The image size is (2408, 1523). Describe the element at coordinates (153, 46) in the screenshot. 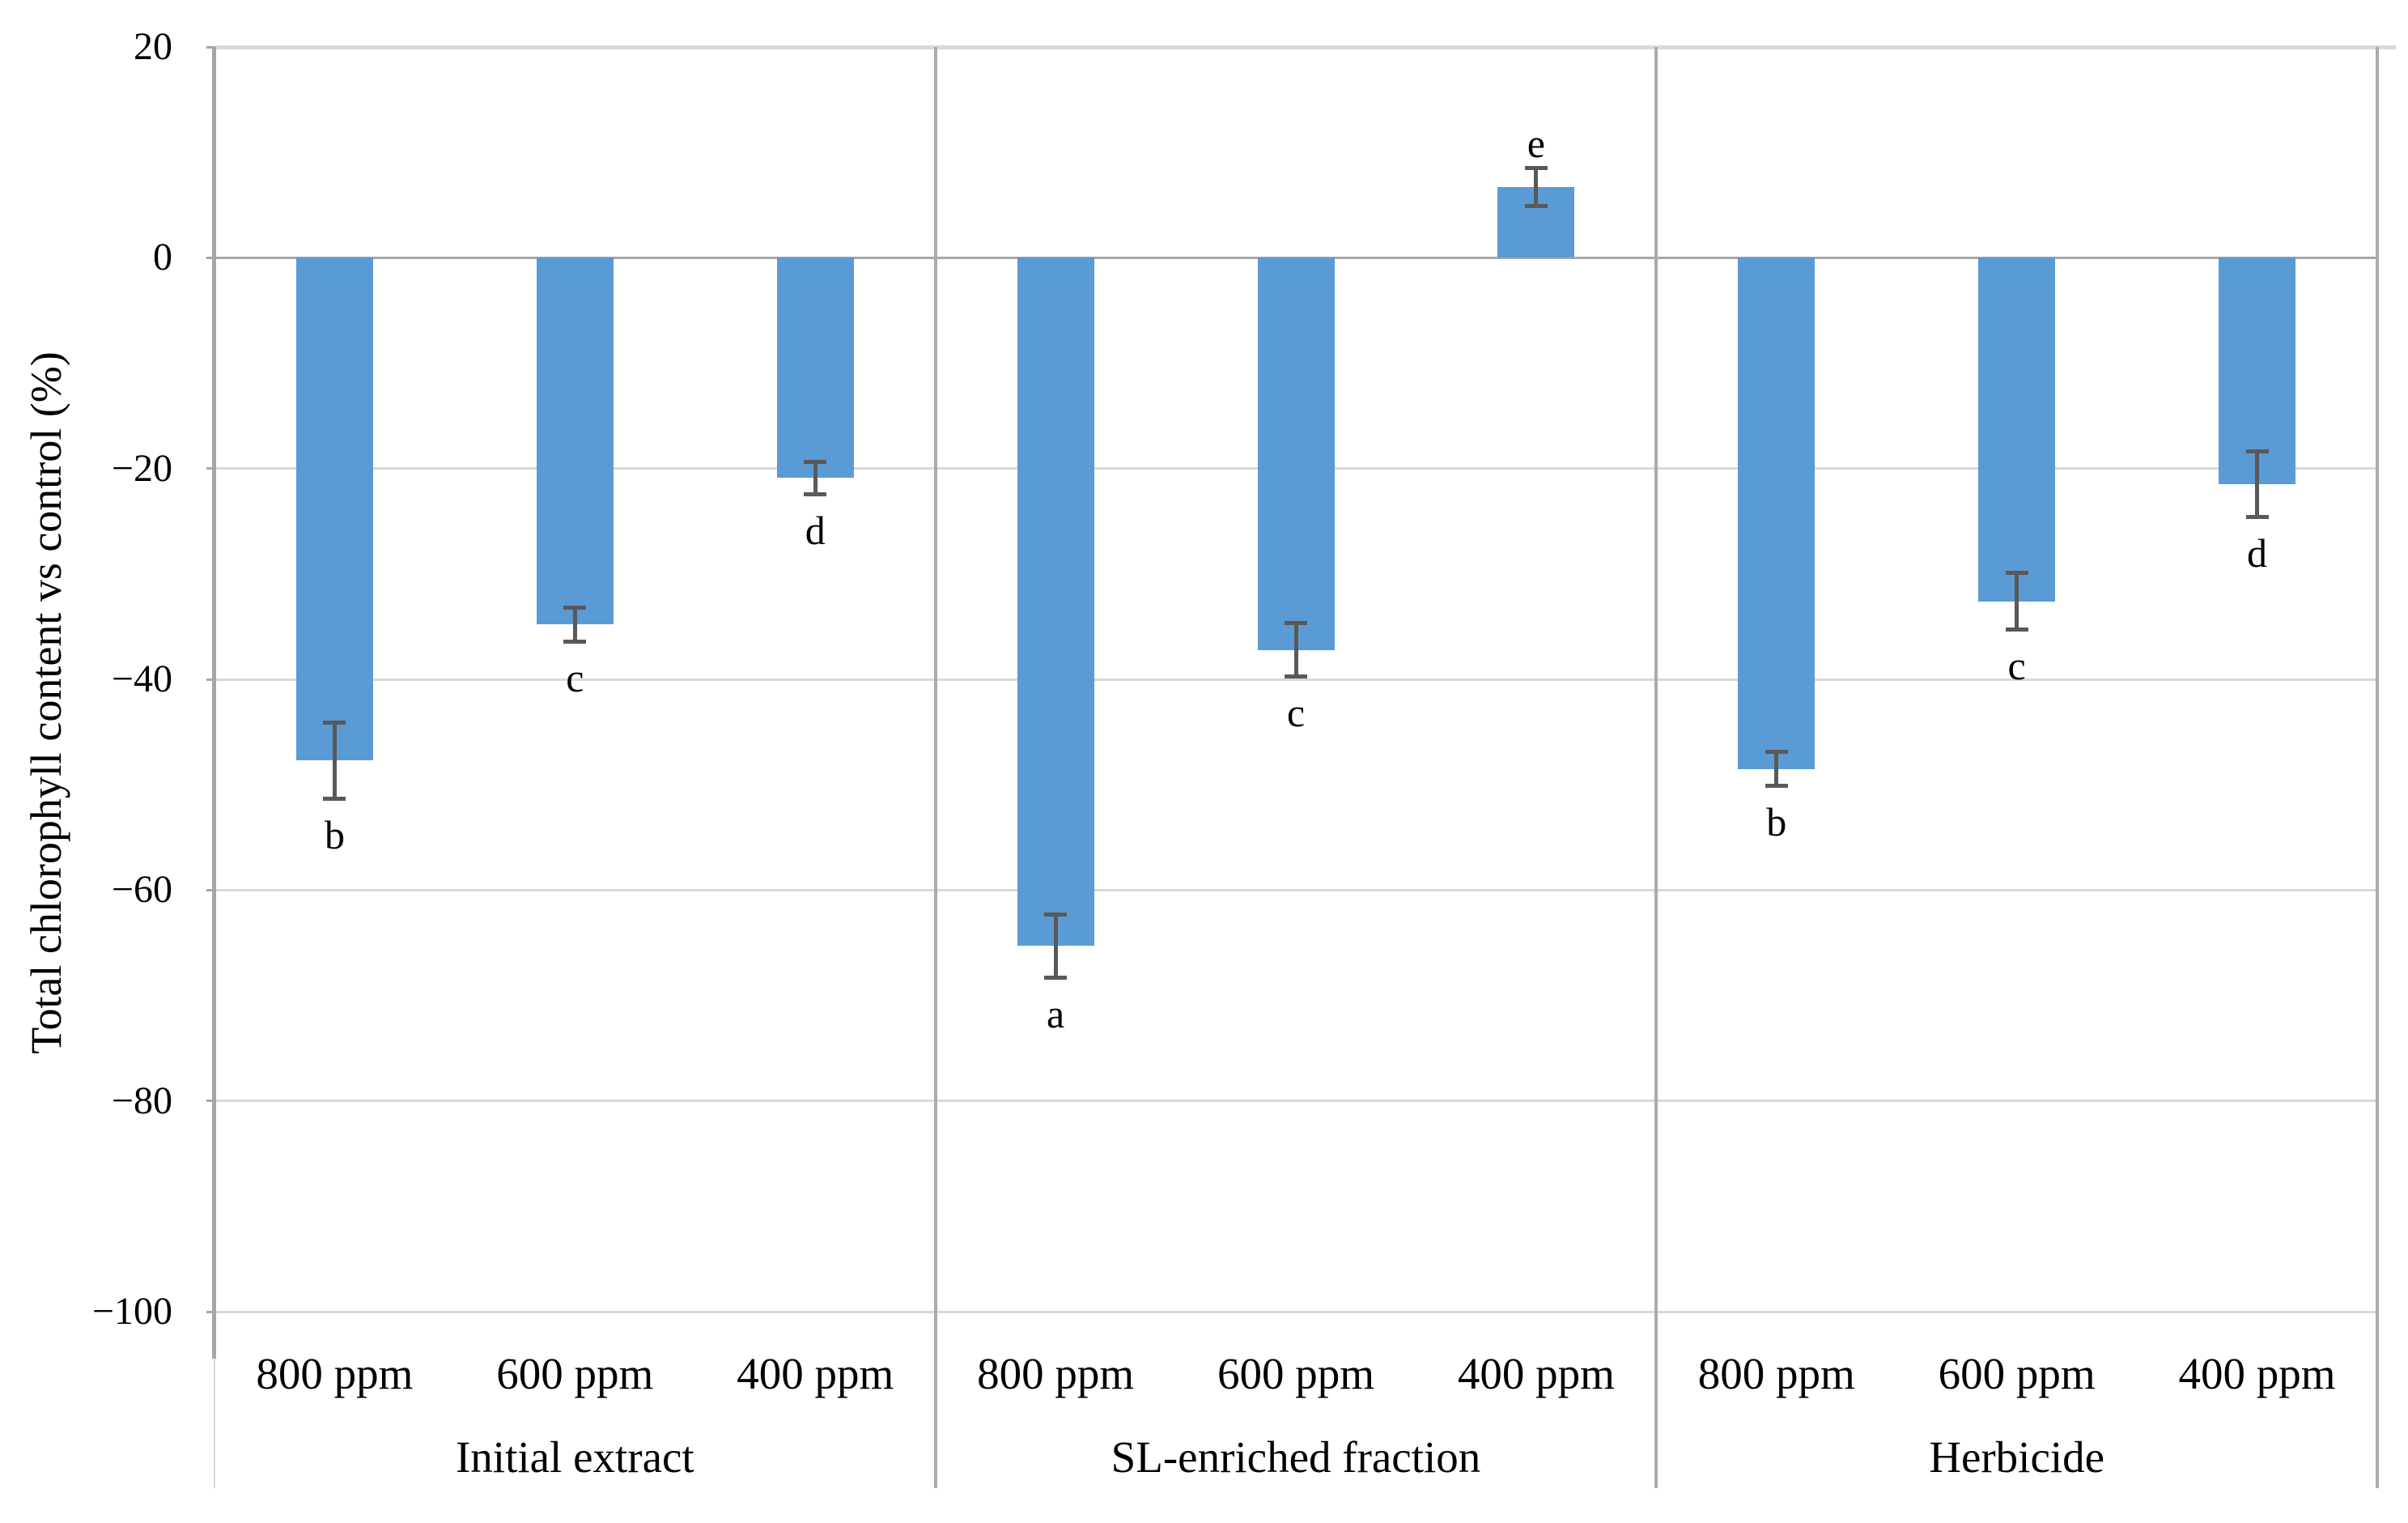

I see `y-tick-label: 20` at that location.